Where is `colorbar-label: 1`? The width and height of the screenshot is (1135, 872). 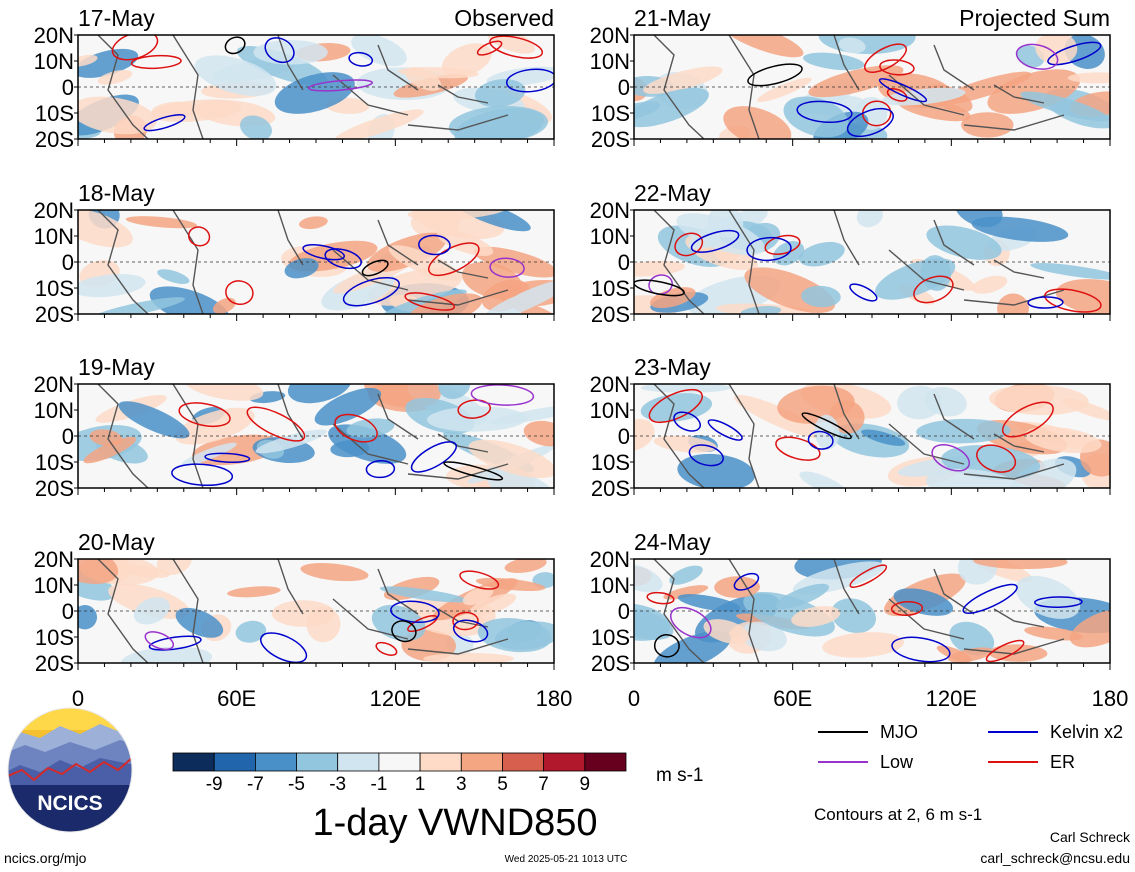
colorbar-label: 1 is located at coordinates (420, 784).